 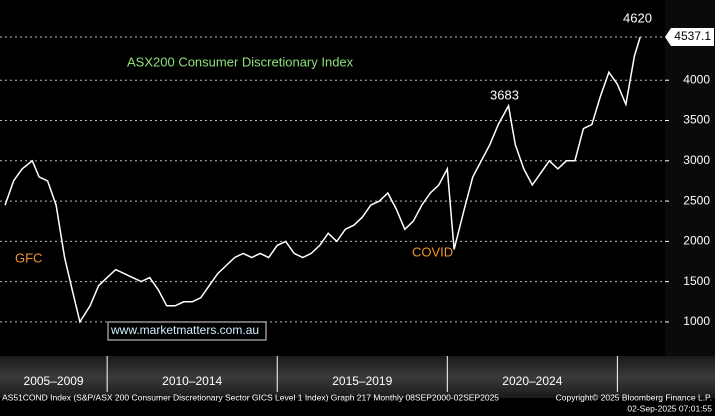 What do you see at coordinates (696, 281) in the screenshot?
I see `y-tick-label: 1500` at bounding box center [696, 281].